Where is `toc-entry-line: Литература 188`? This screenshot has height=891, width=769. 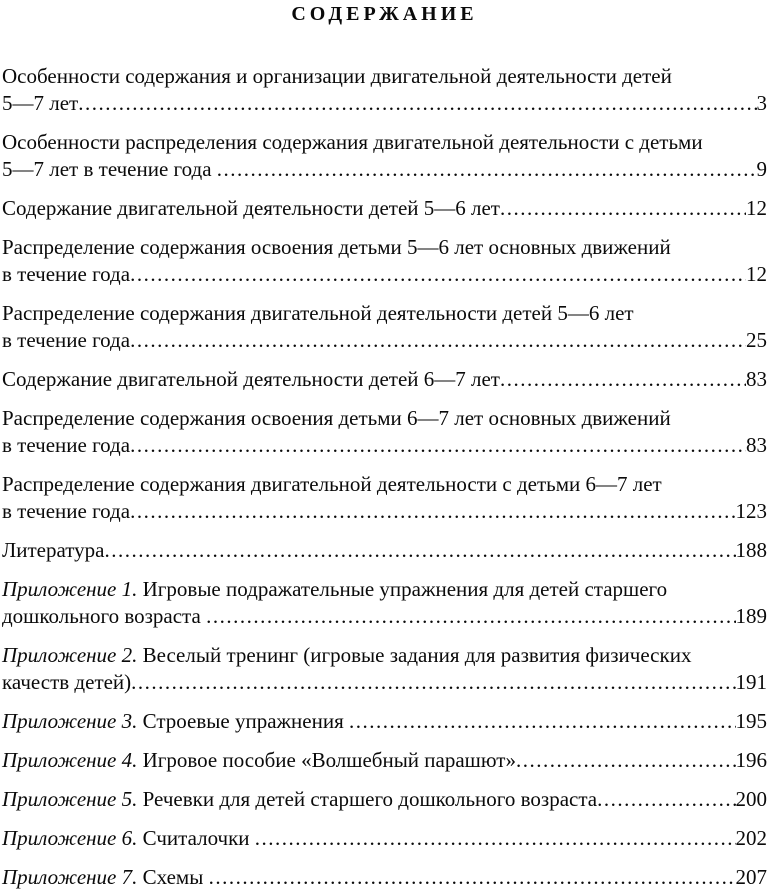 toc-entry-line: Литература 188 is located at coordinates (384, 550).